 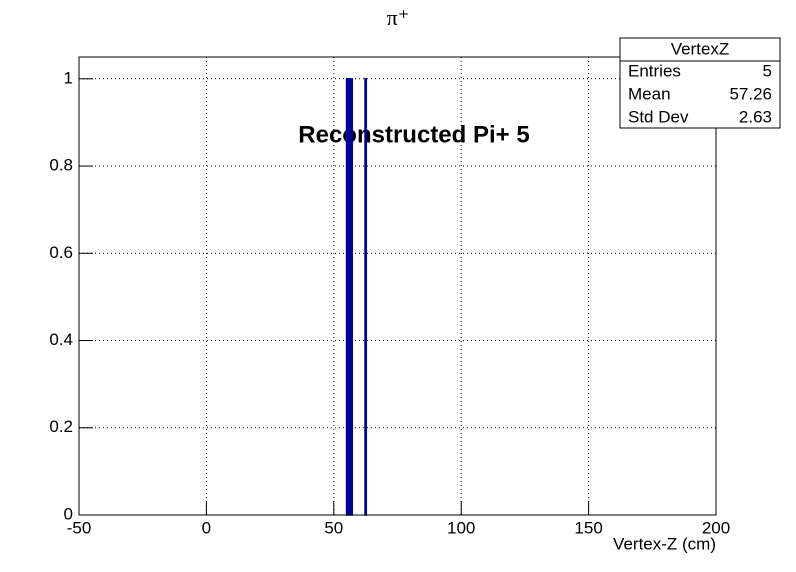 What do you see at coordinates (750, 93) in the screenshot?
I see `stats-value: 57.26` at bounding box center [750, 93].